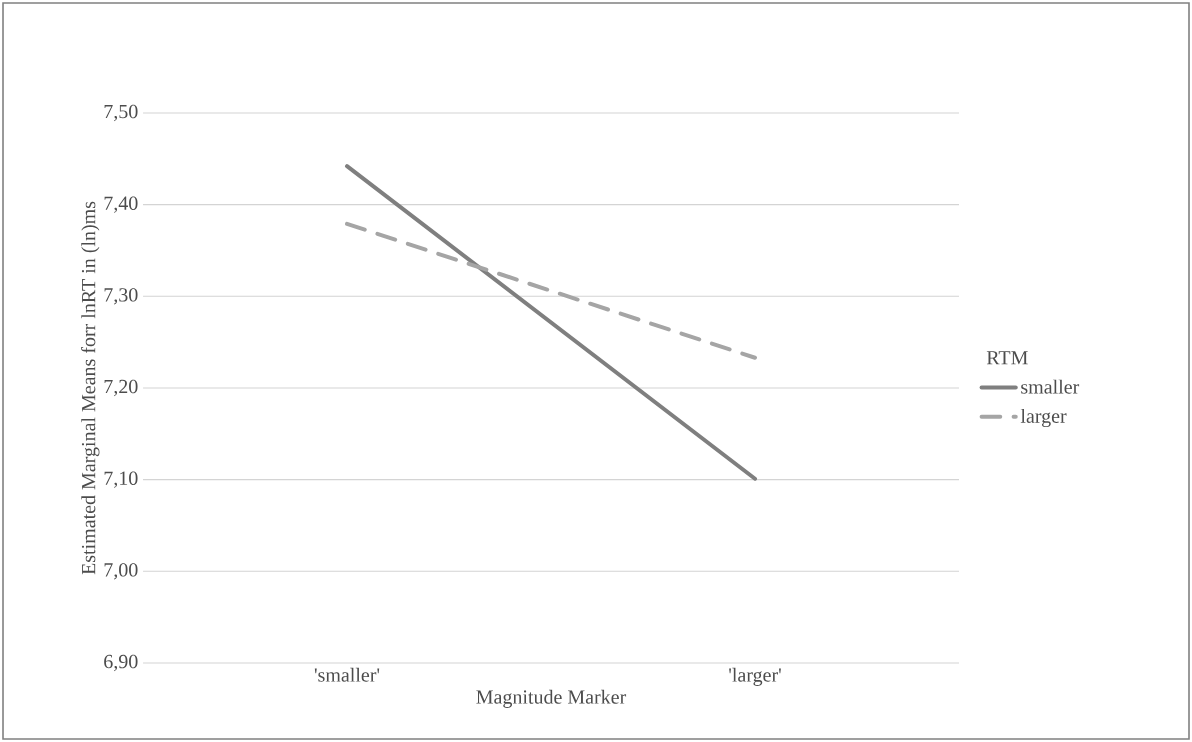 The image size is (1192, 742). What do you see at coordinates (1007, 358) in the screenshot?
I see `legend-title: RTM` at bounding box center [1007, 358].